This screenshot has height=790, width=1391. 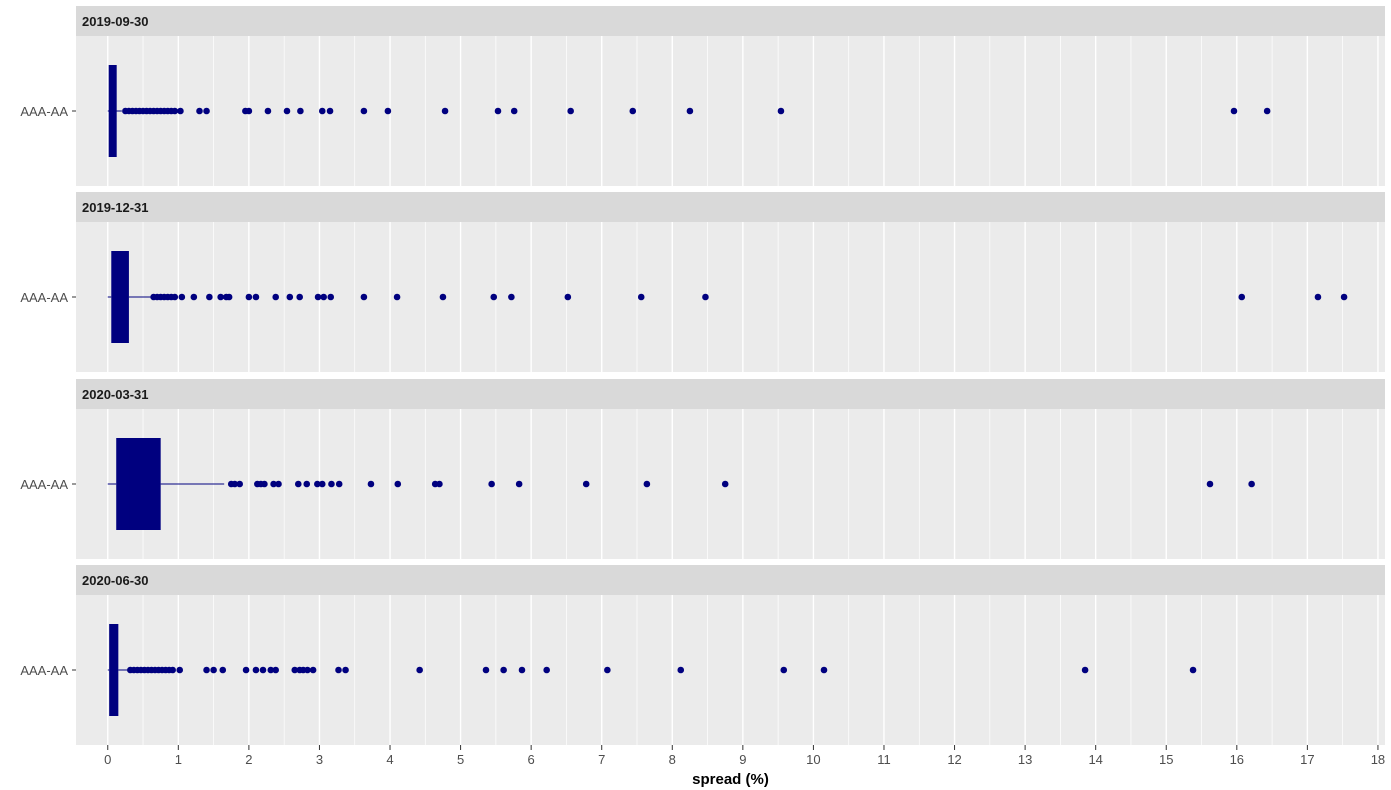 I want to click on x-tick-label: 16, so click(x=1237, y=759).